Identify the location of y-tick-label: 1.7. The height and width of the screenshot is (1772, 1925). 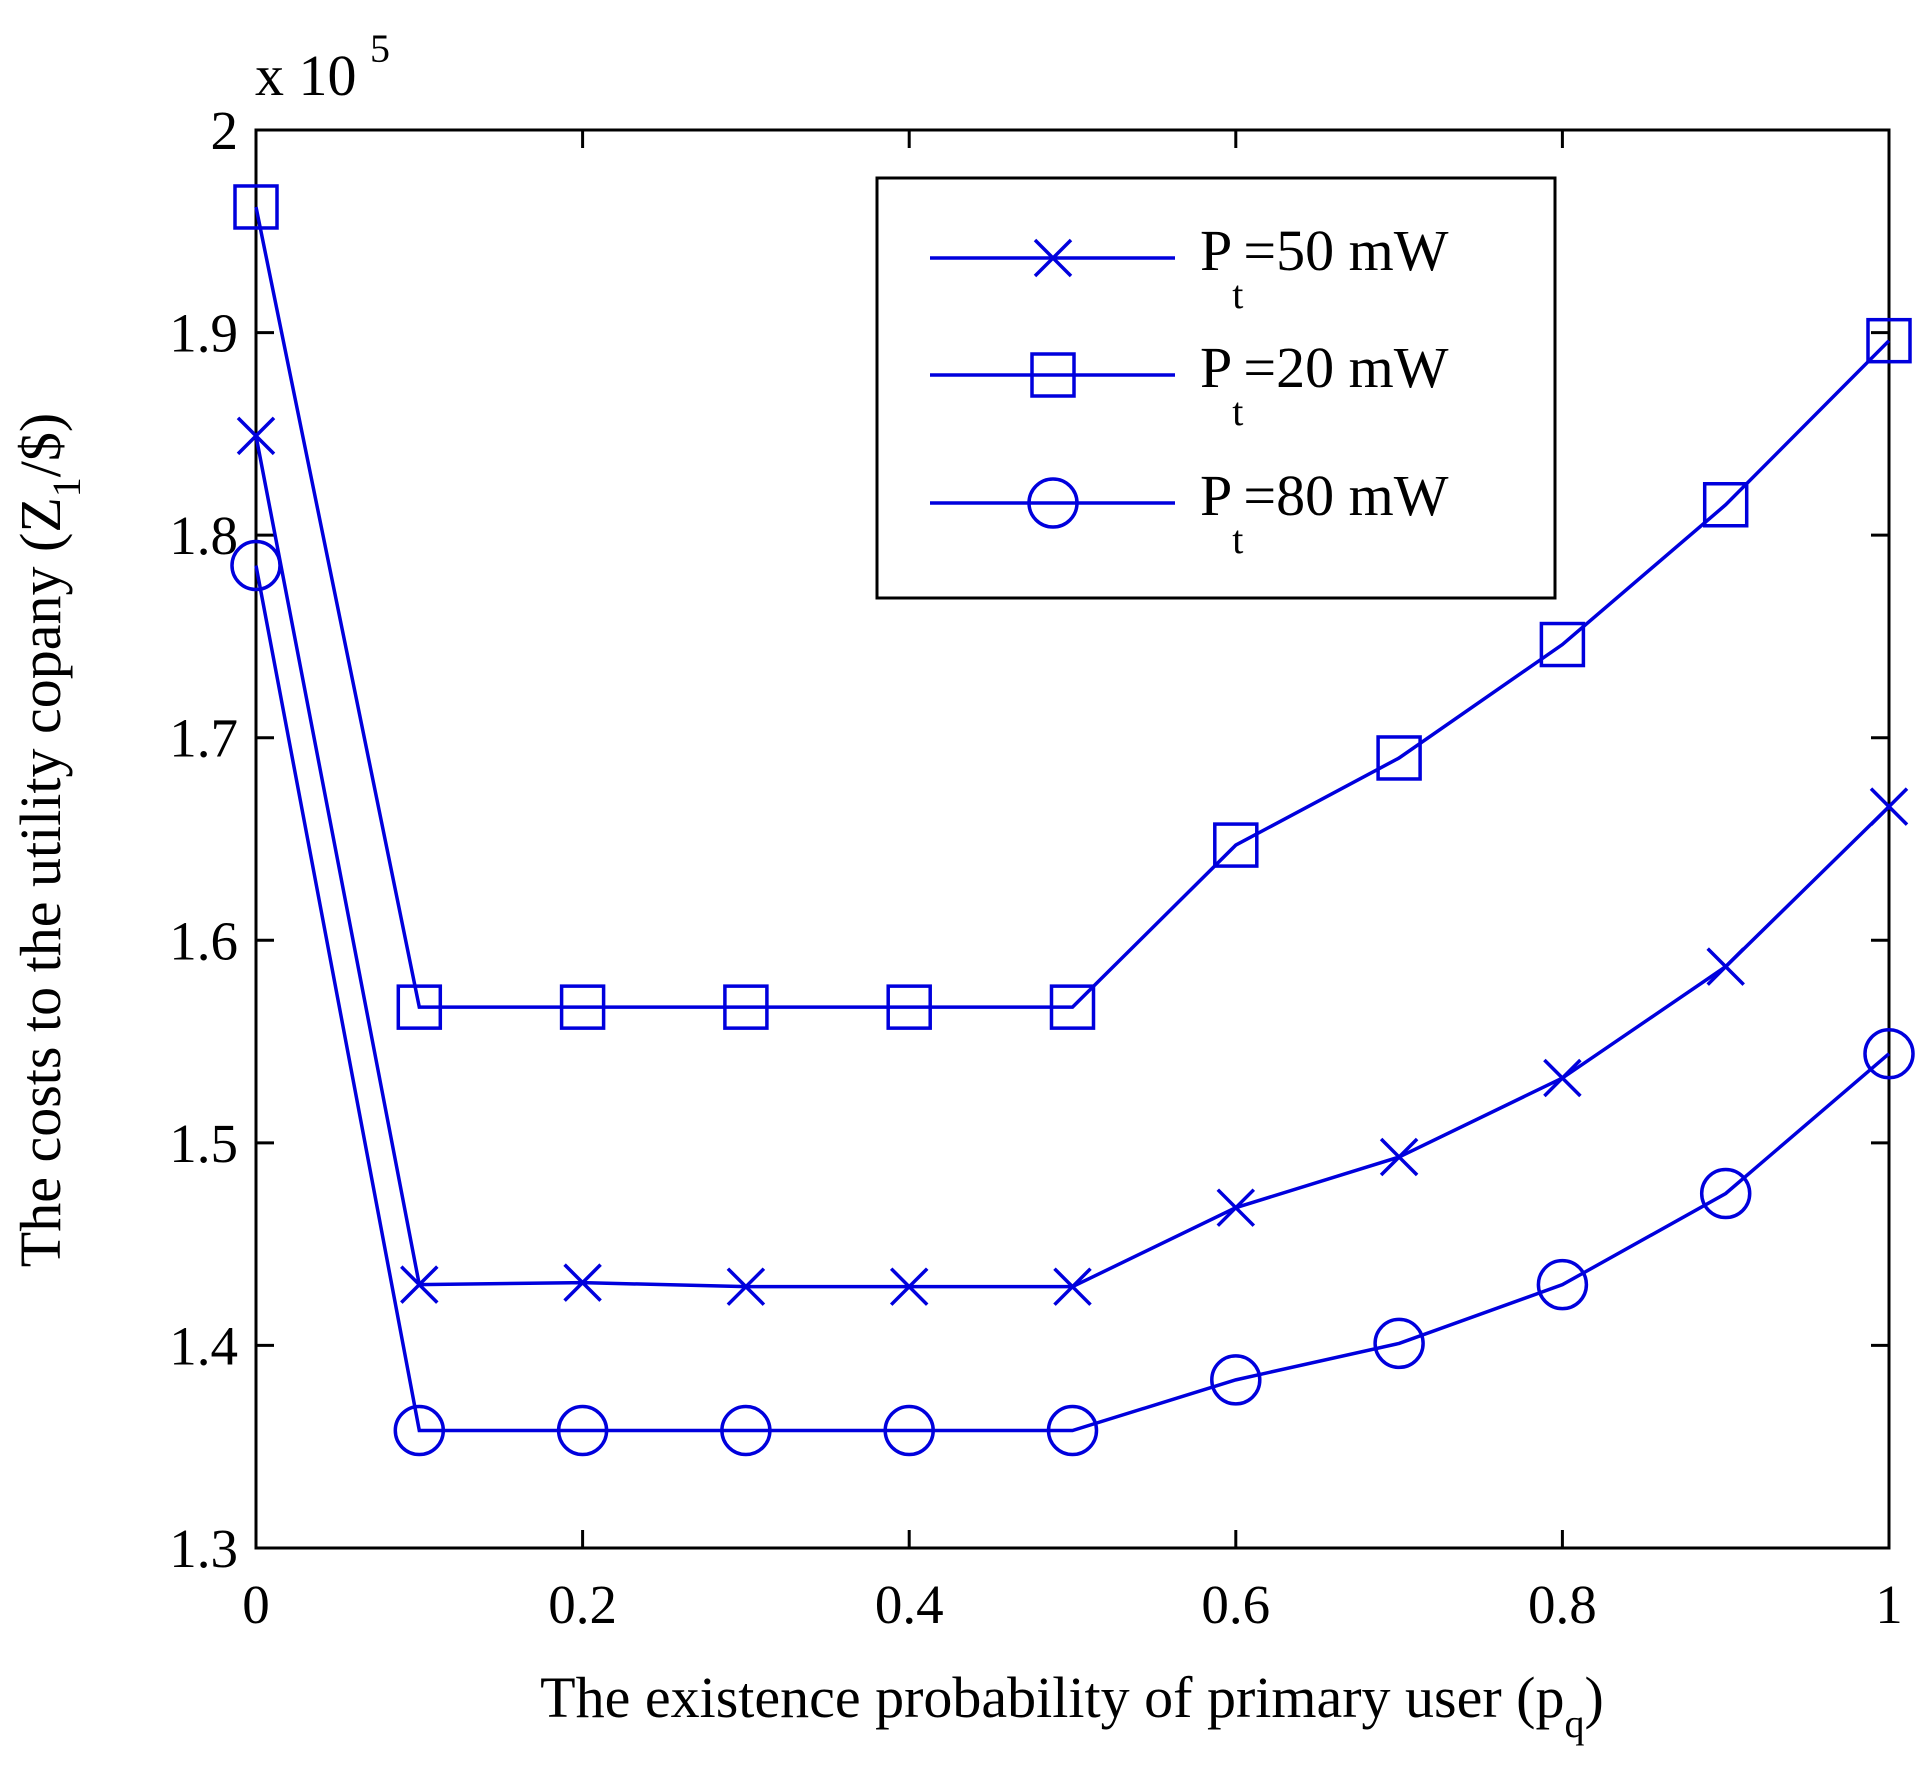
(203, 738).